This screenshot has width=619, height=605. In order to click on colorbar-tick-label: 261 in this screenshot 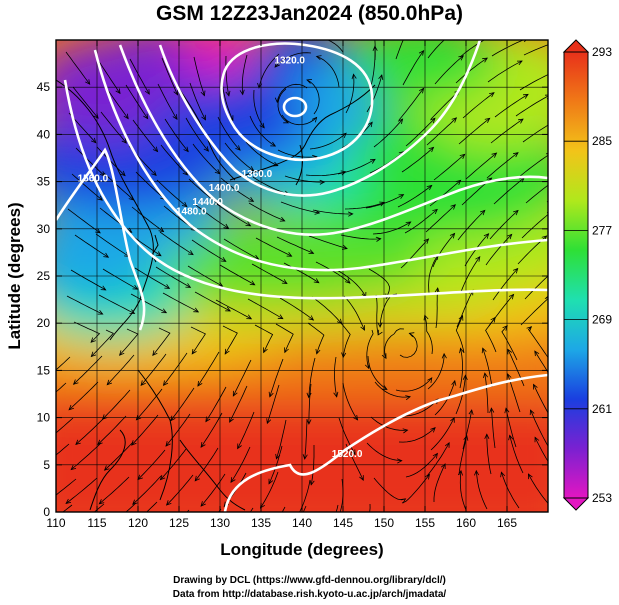, I will do `click(602, 409)`.